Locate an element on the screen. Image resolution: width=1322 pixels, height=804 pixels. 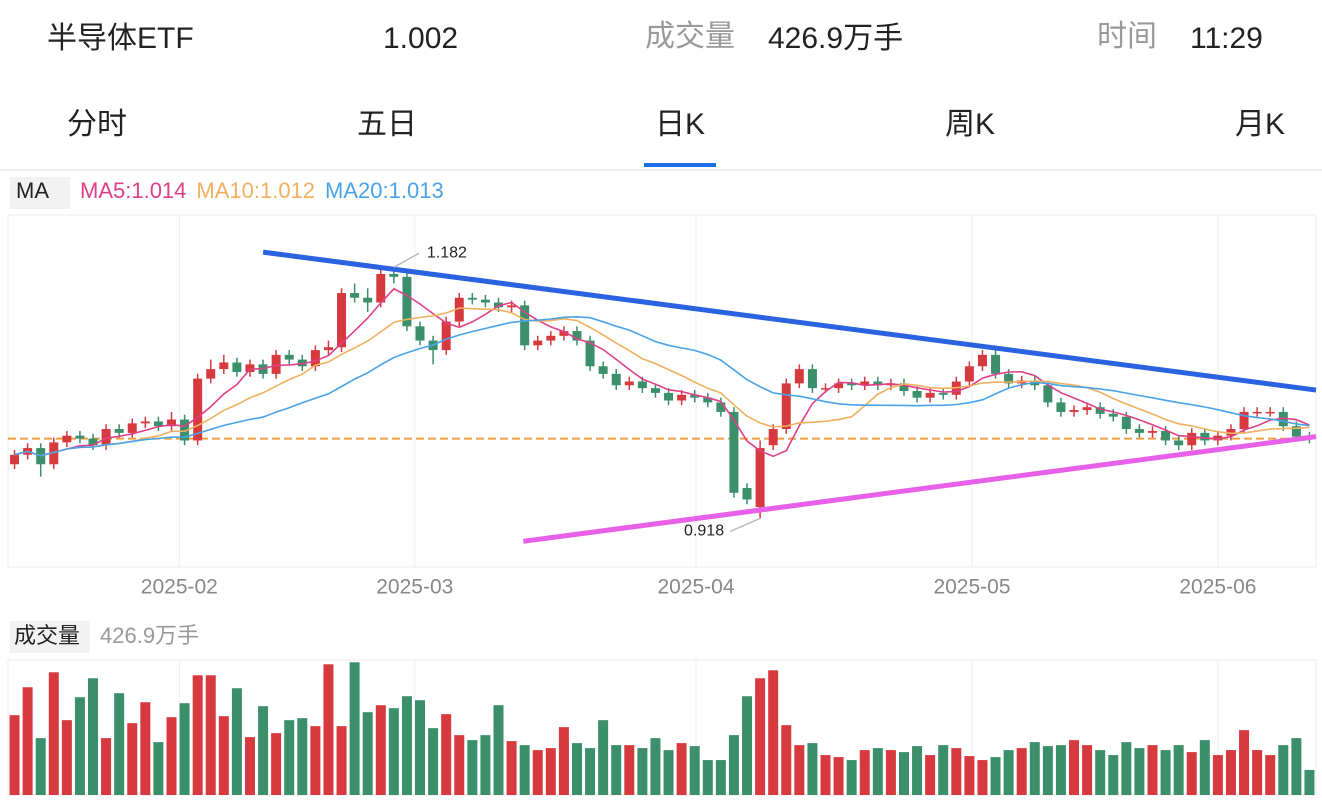
tab: 分时 is located at coordinates (97, 124).